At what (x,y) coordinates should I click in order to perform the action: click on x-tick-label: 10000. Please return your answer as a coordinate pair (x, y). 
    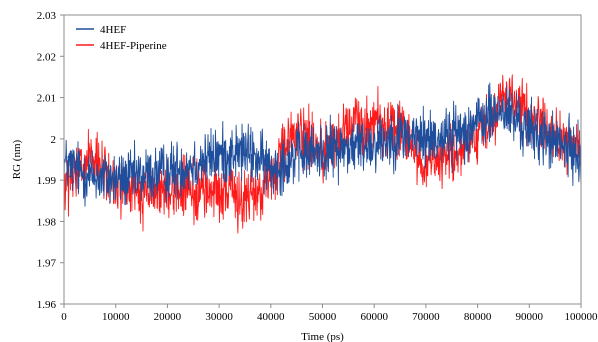
    Looking at the image, I should click on (116, 317).